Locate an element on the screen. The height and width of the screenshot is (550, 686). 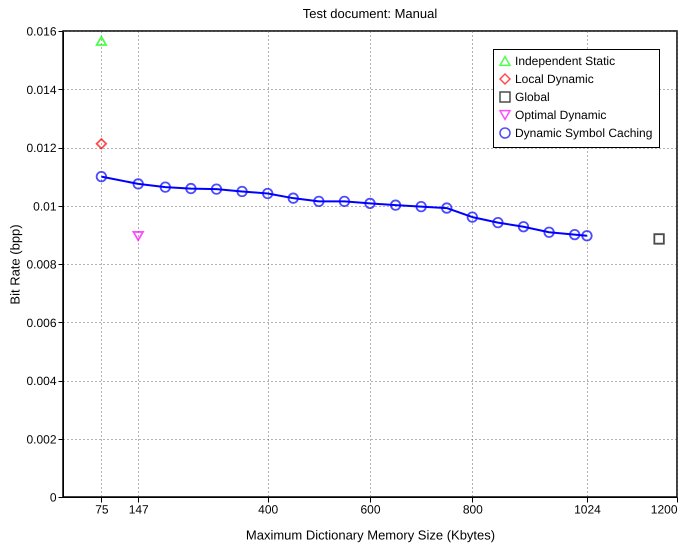
legend-label: Global is located at coordinates (532, 97).